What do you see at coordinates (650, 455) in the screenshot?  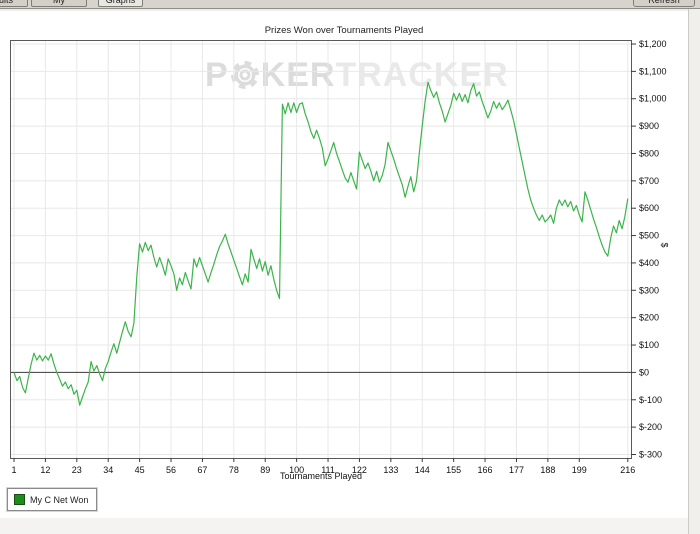 I see `y-tick-label: $-300` at bounding box center [650, 455].